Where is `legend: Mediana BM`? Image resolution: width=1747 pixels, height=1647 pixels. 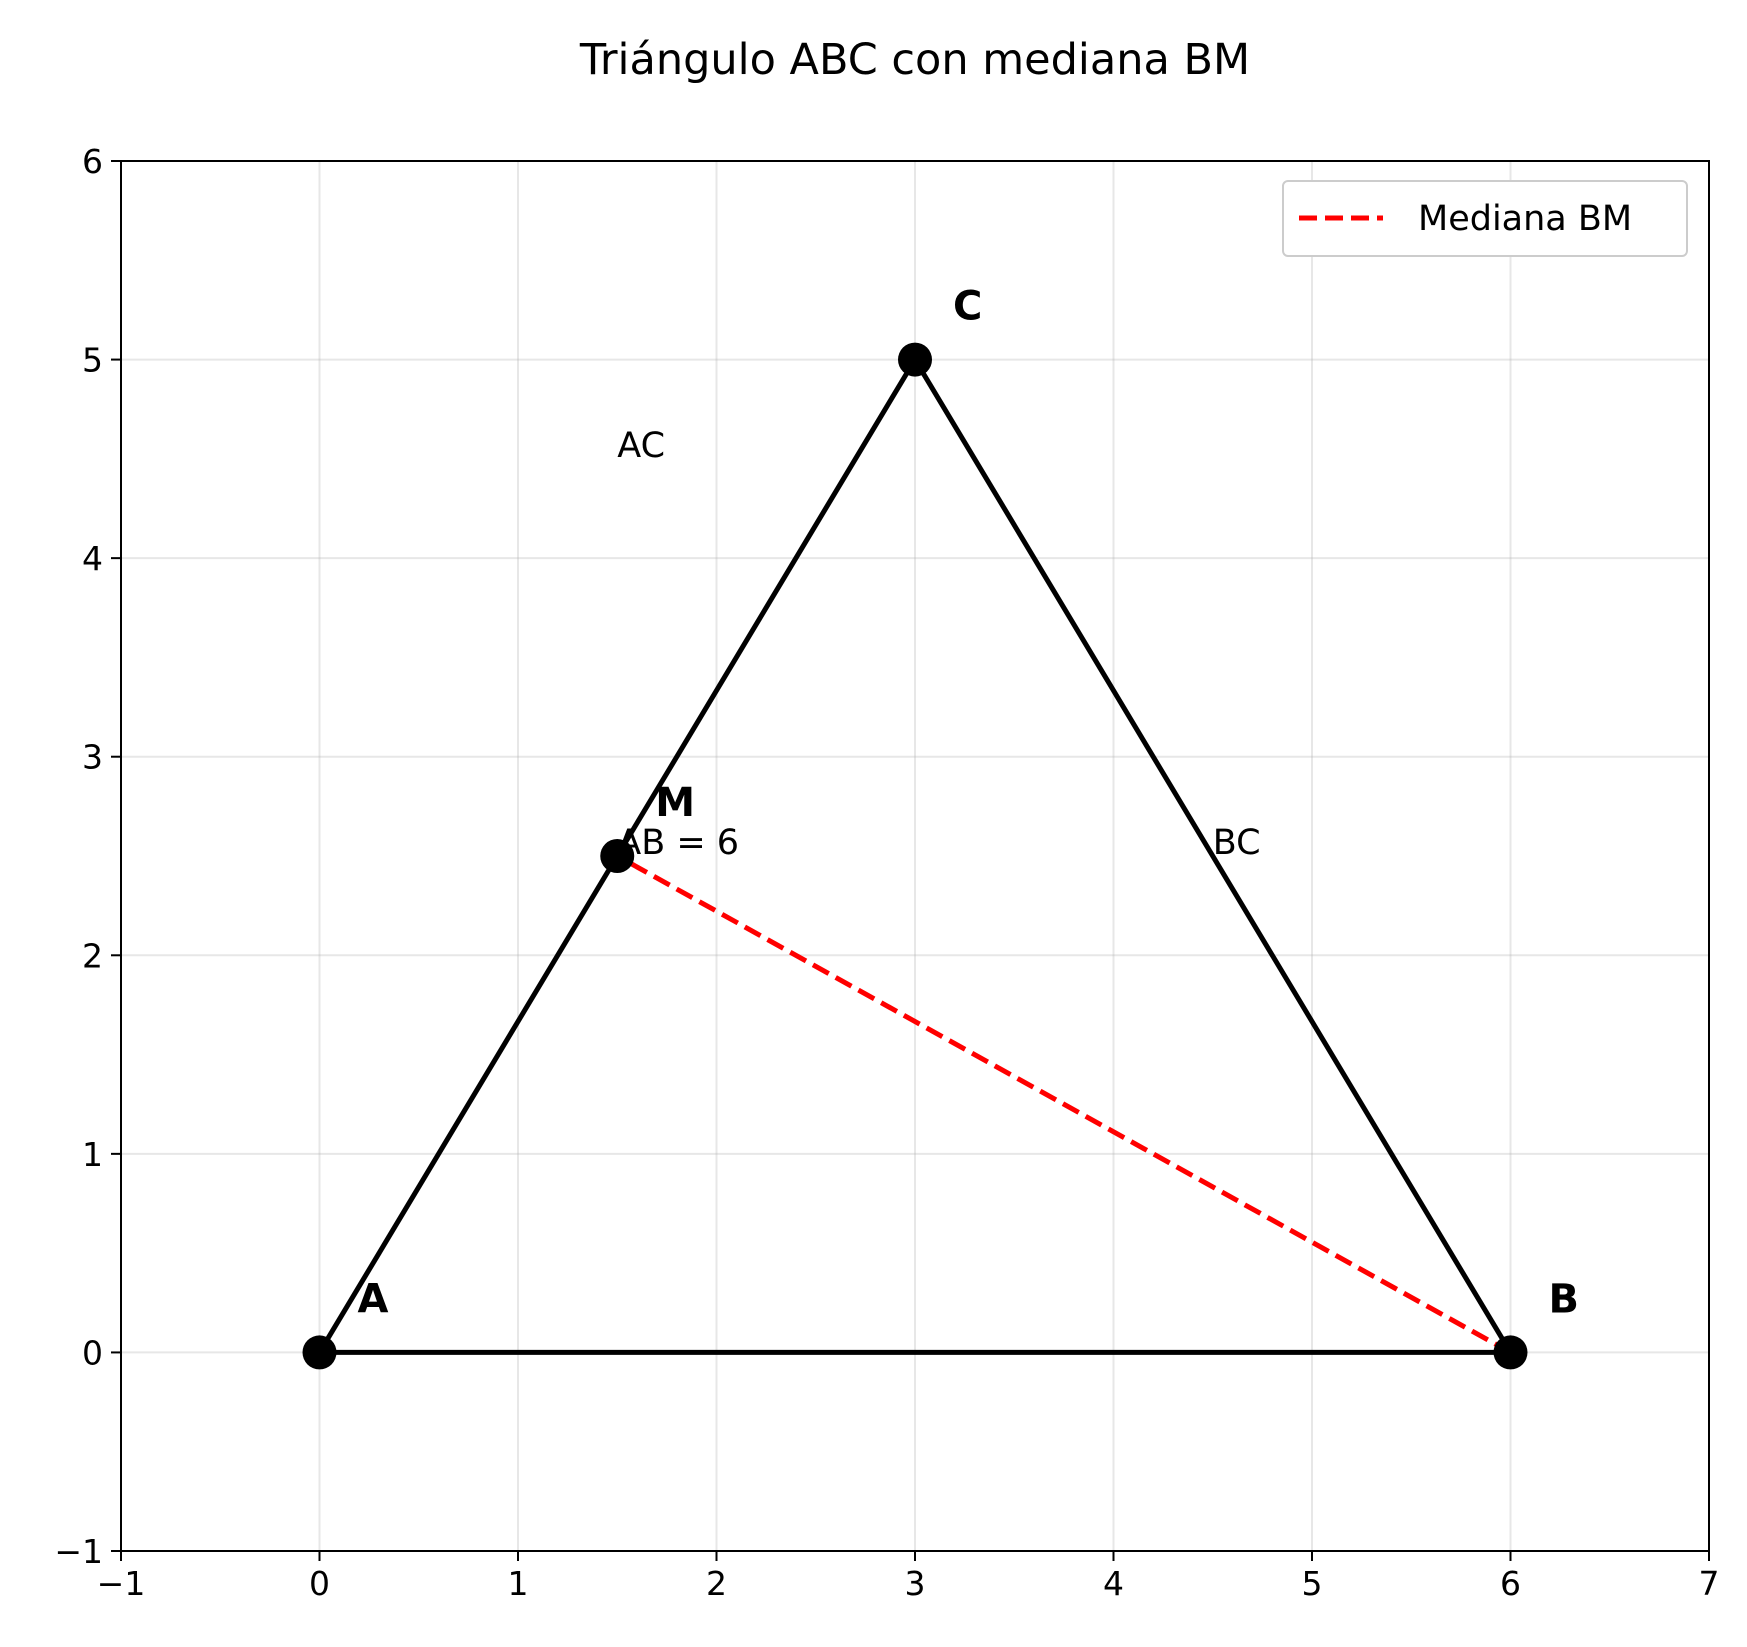
legend: Mediana BM is located at coordinates (1485, 218).